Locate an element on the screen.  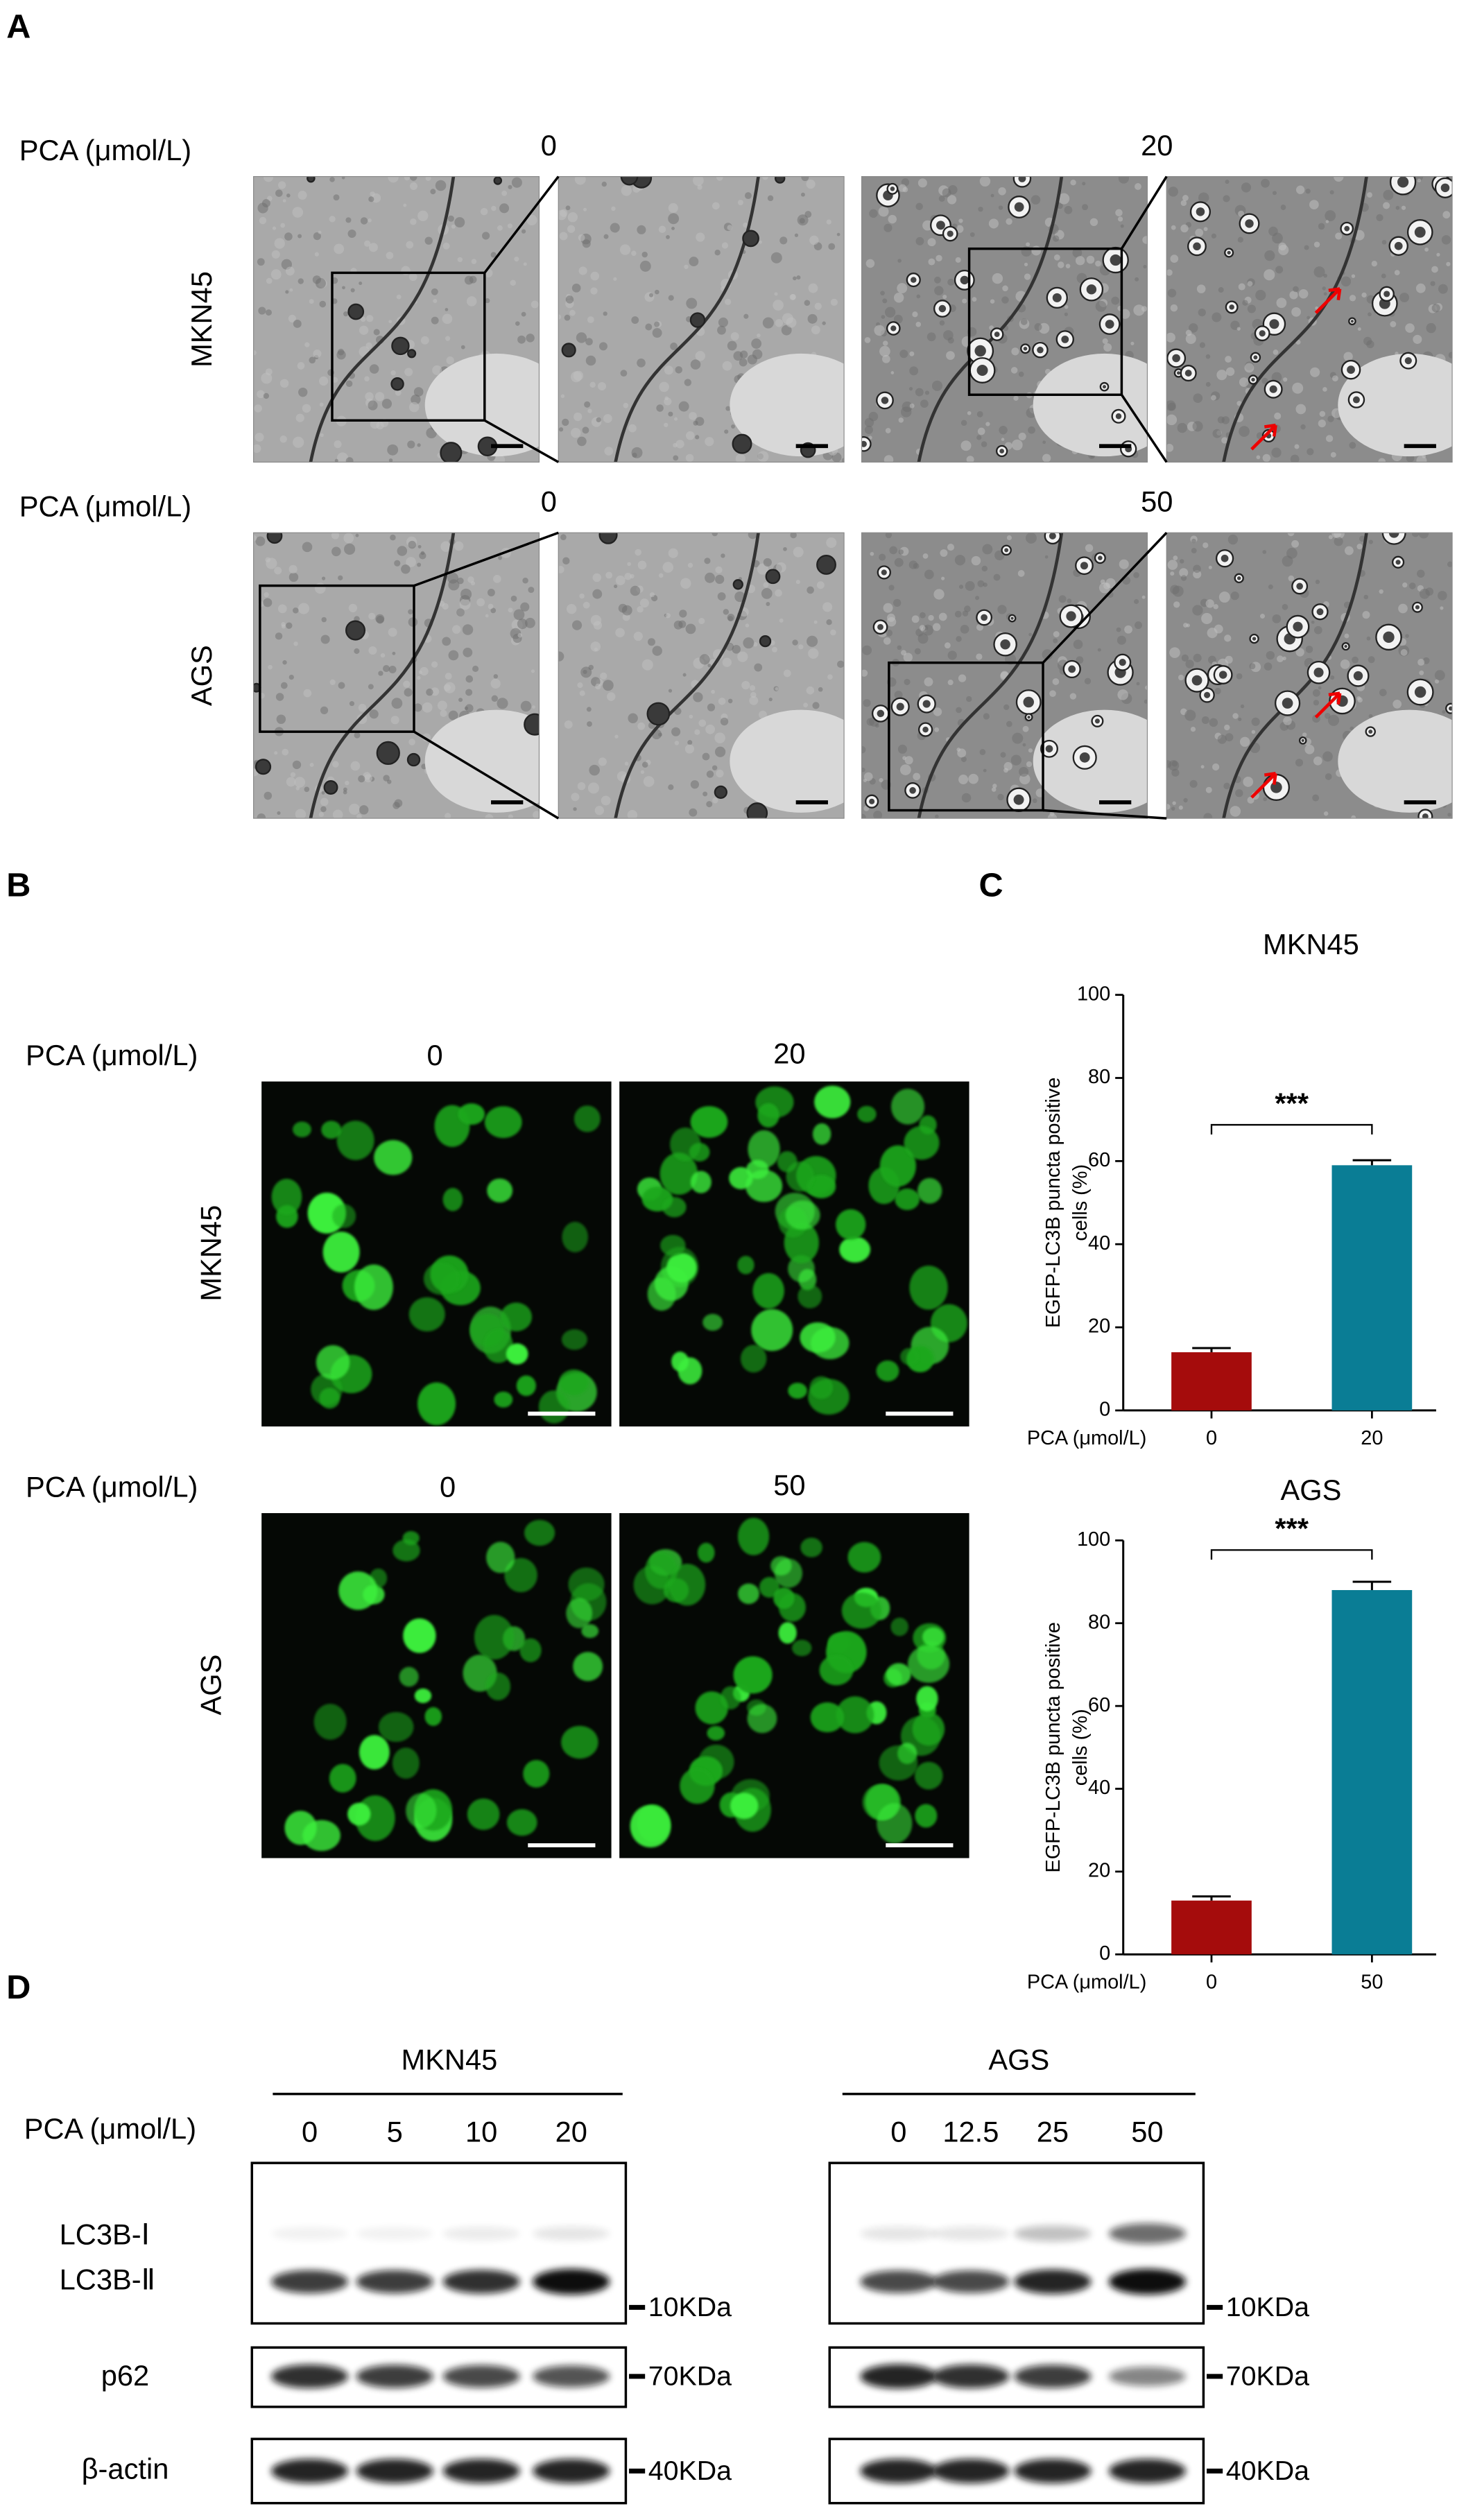
y-axis-label: cells (%) is located at coordinates (1080, 1747).